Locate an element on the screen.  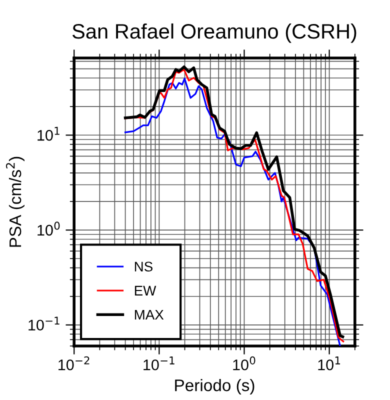
y-tick-label: 10$^{−1}$ is located at coordinates (44, 323).